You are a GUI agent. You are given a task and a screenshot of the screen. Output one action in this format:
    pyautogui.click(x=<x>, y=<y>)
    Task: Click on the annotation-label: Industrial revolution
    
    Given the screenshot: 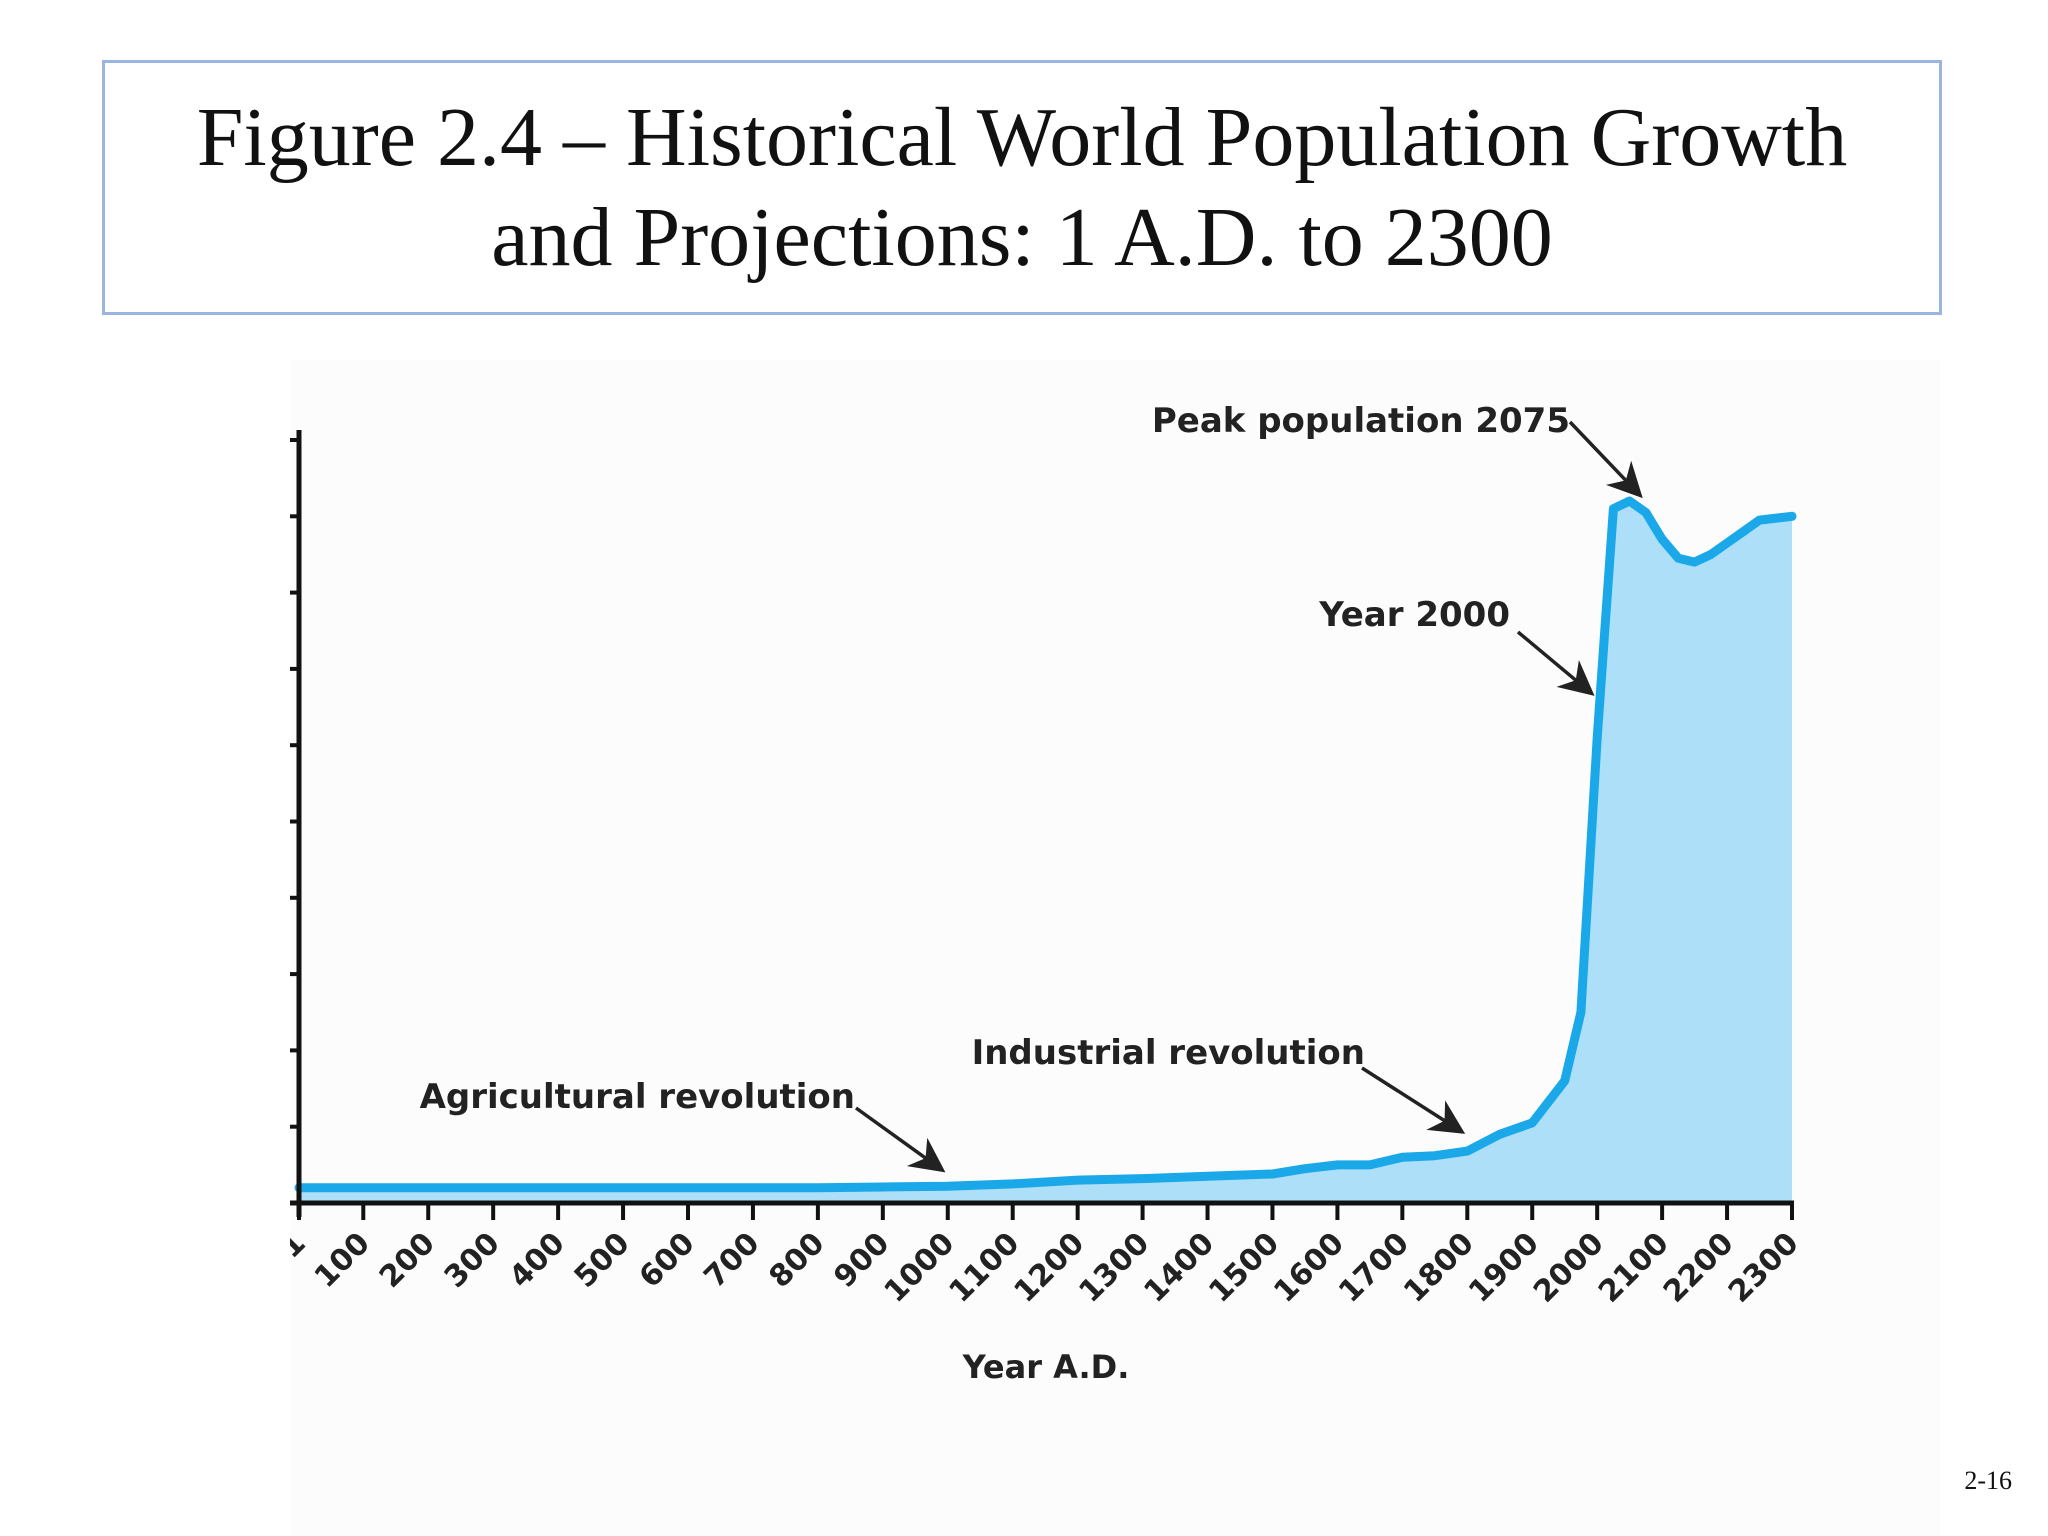 What is the action you would take?
    pyautogui.click(x=1168, y=1053)
    